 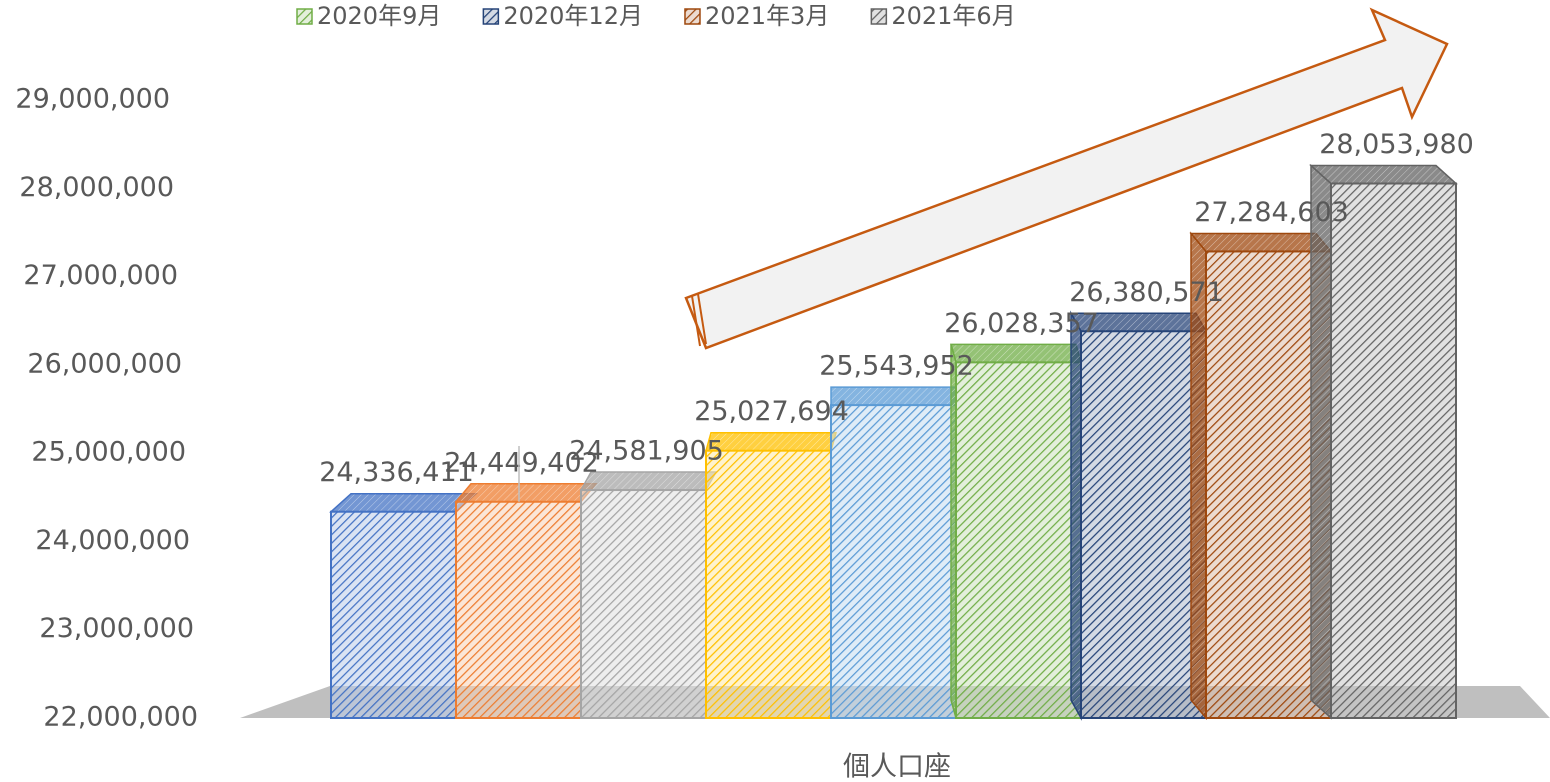 I want to click on data-label: 27,284,603, so click(x=1271, y=212).